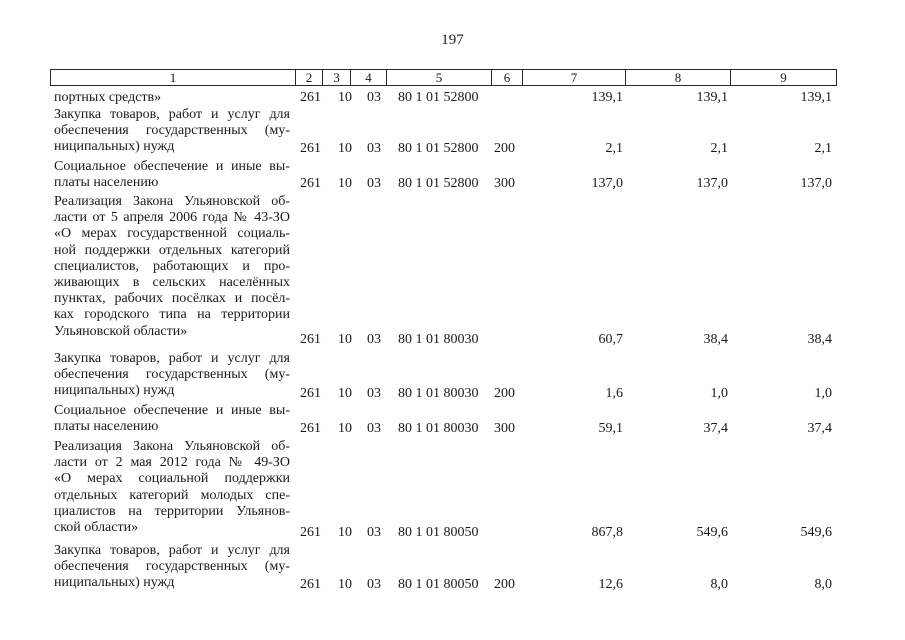 The image size is (905, 640). What do you see at coordinates (816, 532) in the screenshot?
I see `cell-sum-3: 549,6` at bounding box center [816, 532].